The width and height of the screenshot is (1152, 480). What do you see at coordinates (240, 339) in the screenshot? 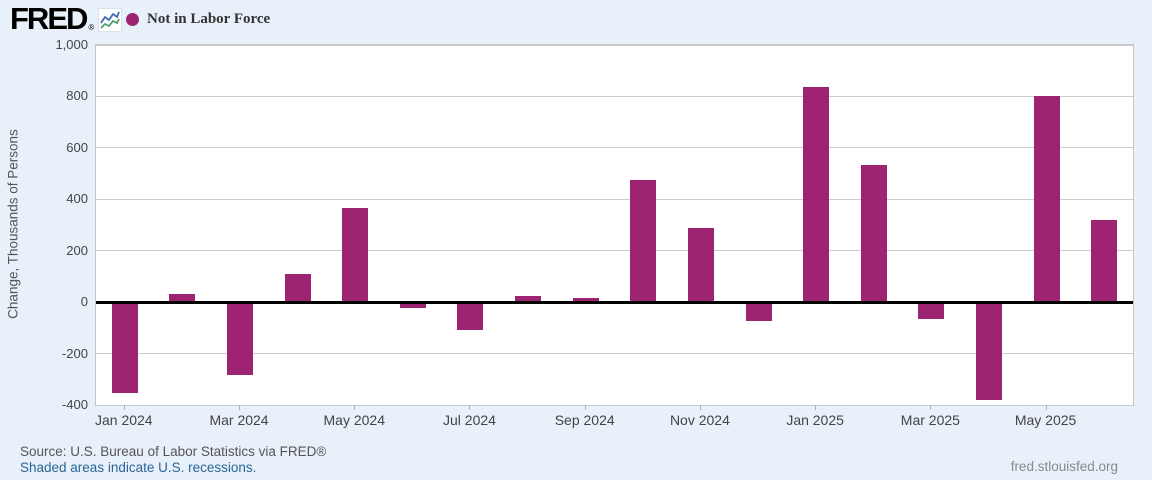
I see `bar-mar-2024` at bounding box center [240, 339].